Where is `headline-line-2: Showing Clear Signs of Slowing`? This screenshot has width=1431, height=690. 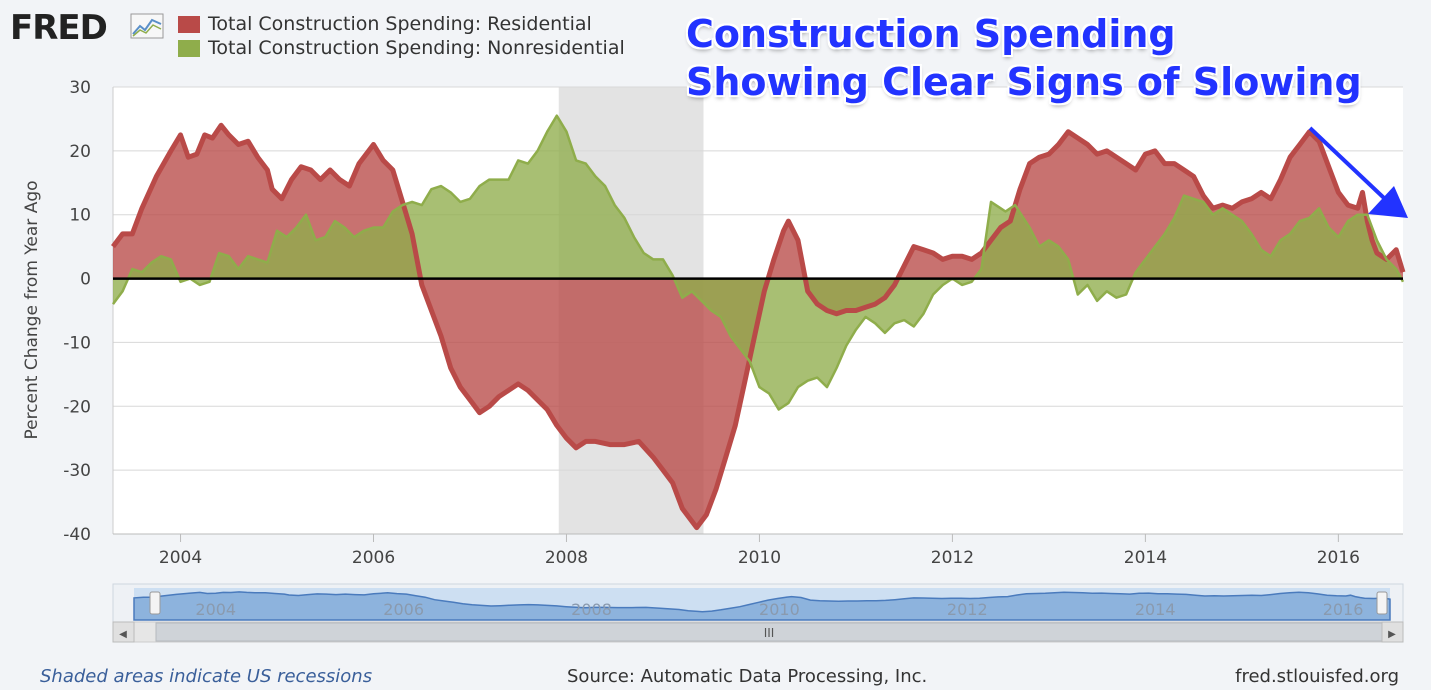
headline-line-2: Showing Clear Signs of Slowing is located at coordinates (1024, 82).